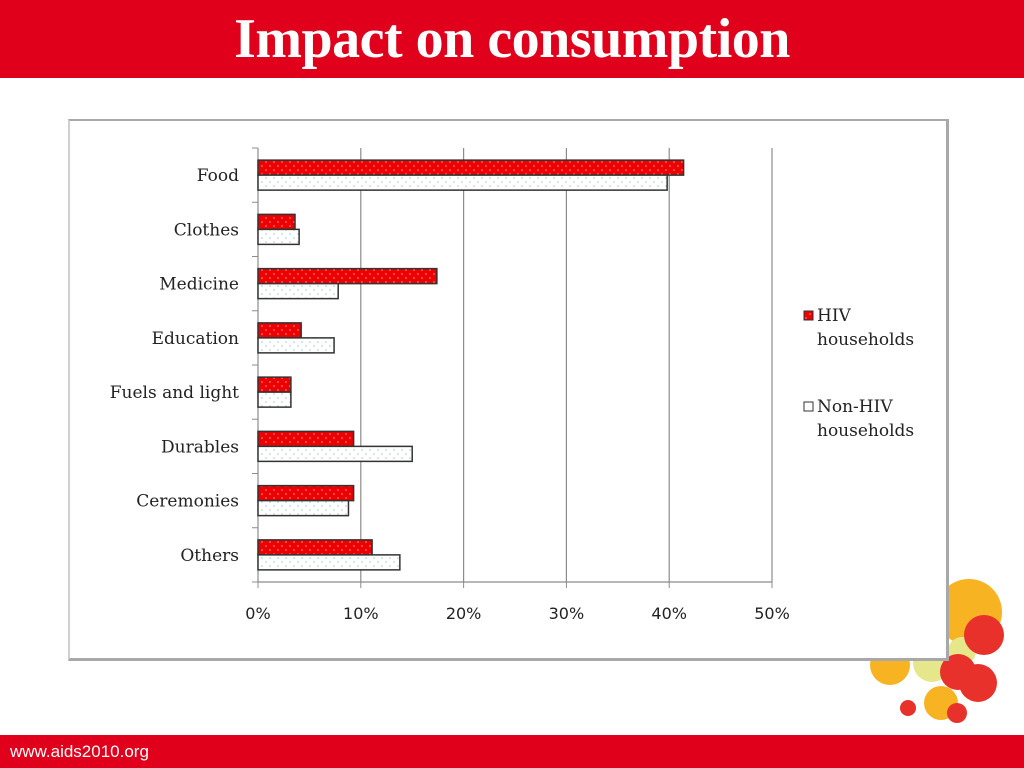 The height and width of the screenshot is (768, 1024). What do you see at coordinates (347, 276) in the screenshot?
I see `bar-hiv-medicine` at bounding box center [347, 276].